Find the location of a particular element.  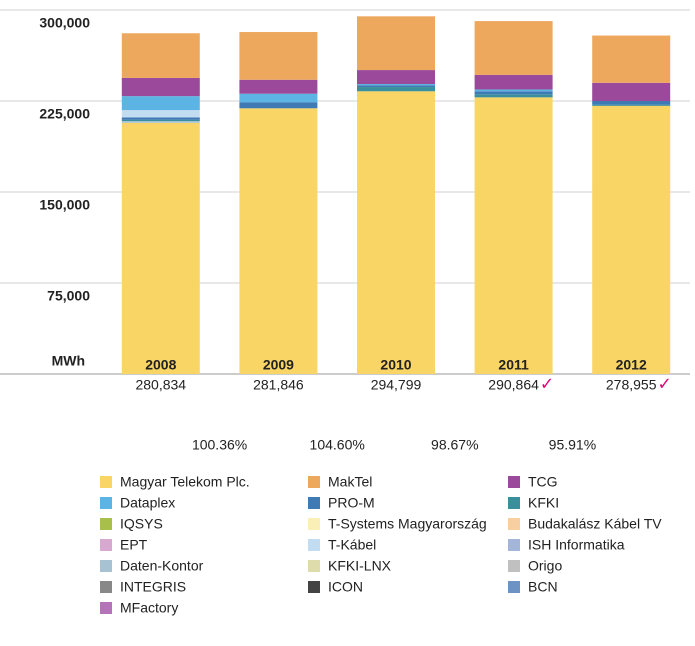

legend-label: Daten-Kontor is located at coordinates (162, 566).